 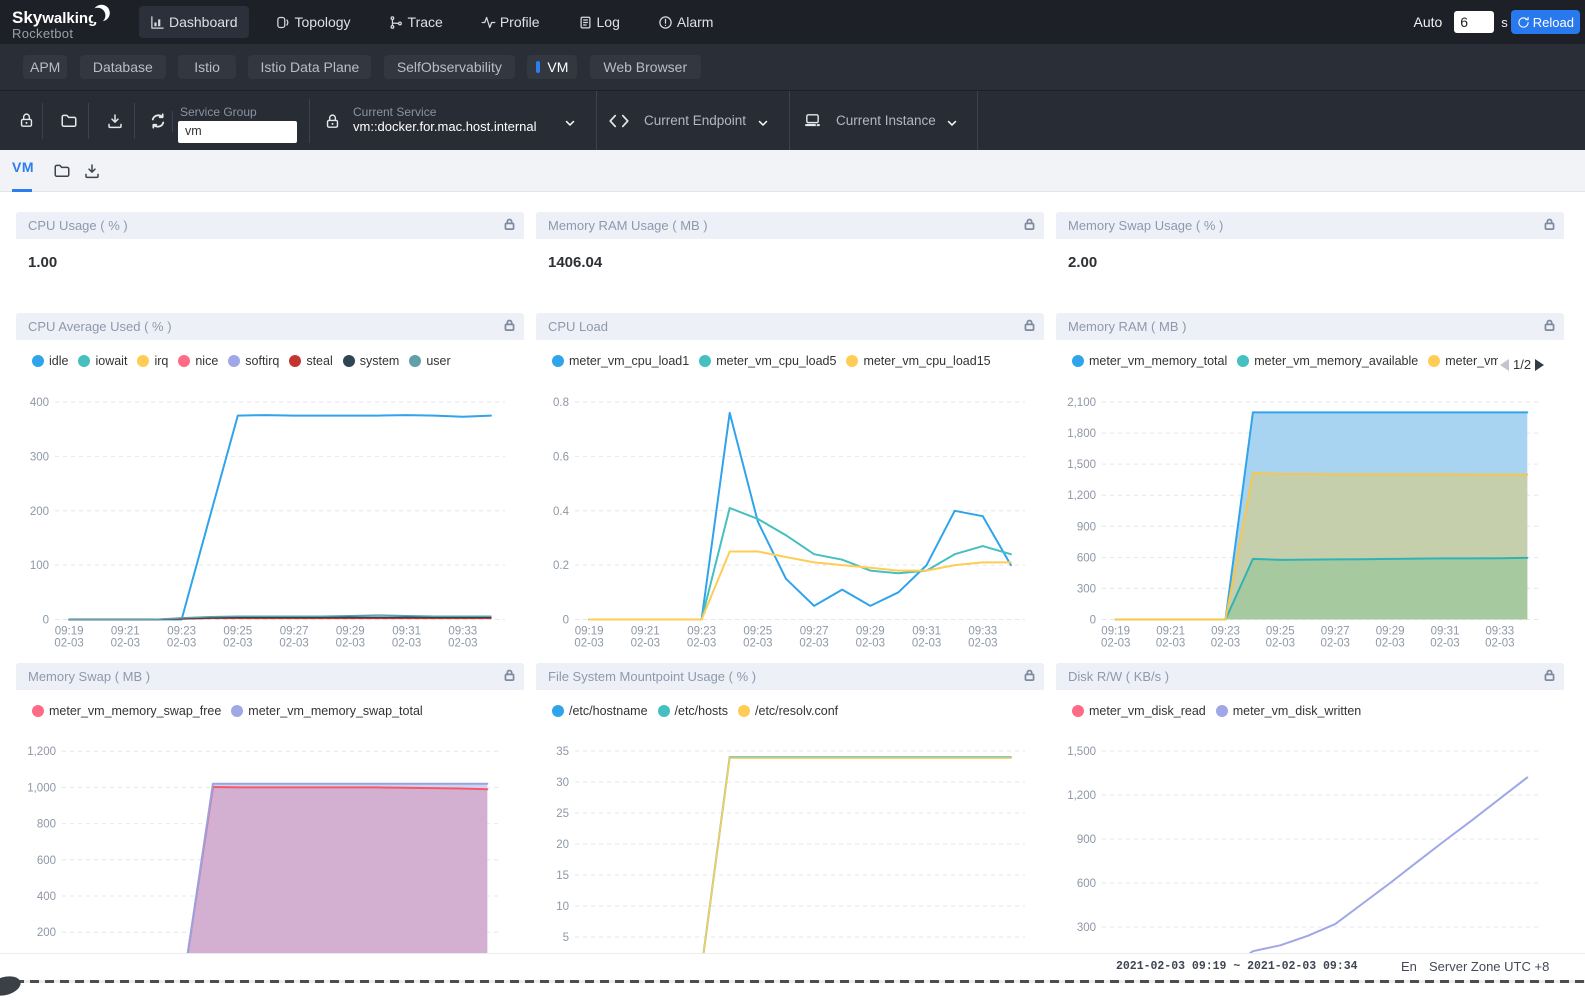 What do you see at coordinates (561, 403) in the screenshot?
I see `svg-text: 0.8` at bounding box center [561, 403].